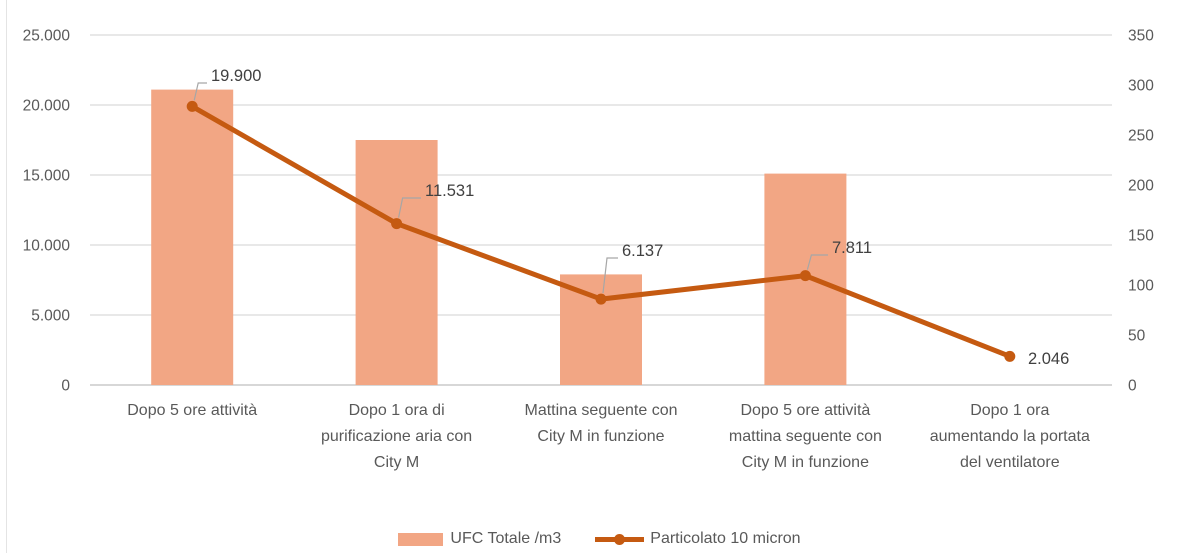 The height and width of the screenshot is (557, 1199). I want to click on left-axis-tick-label: 10.000, so click(47, 246).